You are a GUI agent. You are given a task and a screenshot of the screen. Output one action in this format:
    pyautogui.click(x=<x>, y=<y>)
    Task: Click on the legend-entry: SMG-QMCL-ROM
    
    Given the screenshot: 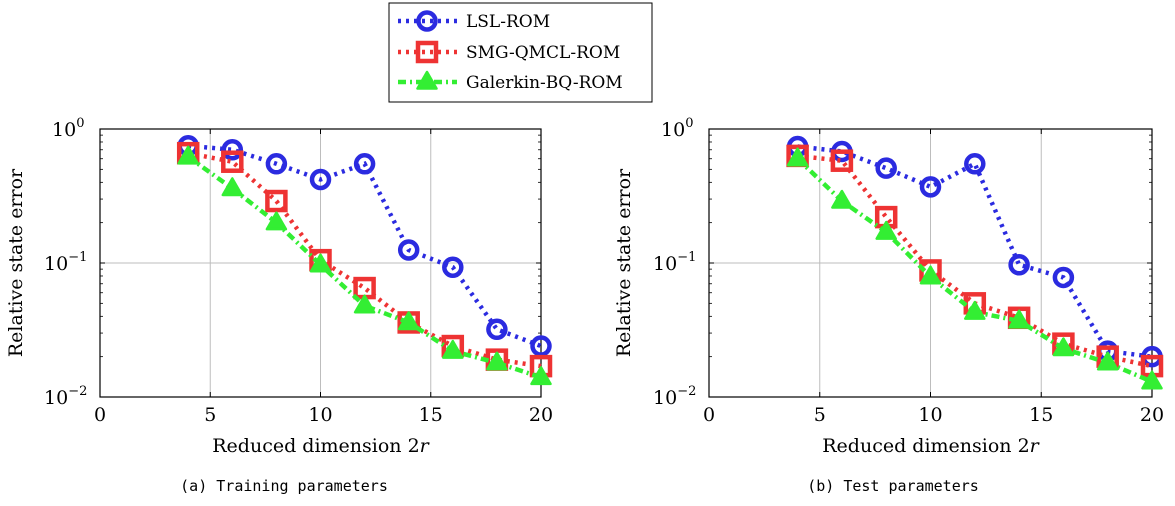 What is the action you would take?
    pyautogui.click(x=509, y=52)
    